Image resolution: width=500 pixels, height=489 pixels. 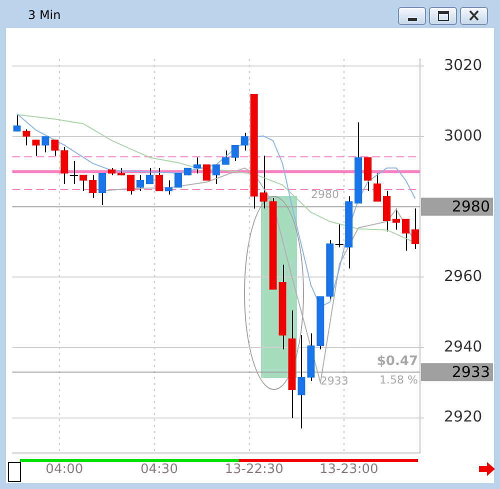 What do you see at coordinates (463, 65) in the screenshot?
I see `y-tick-label: 3020` at bounding box center [463, 65].